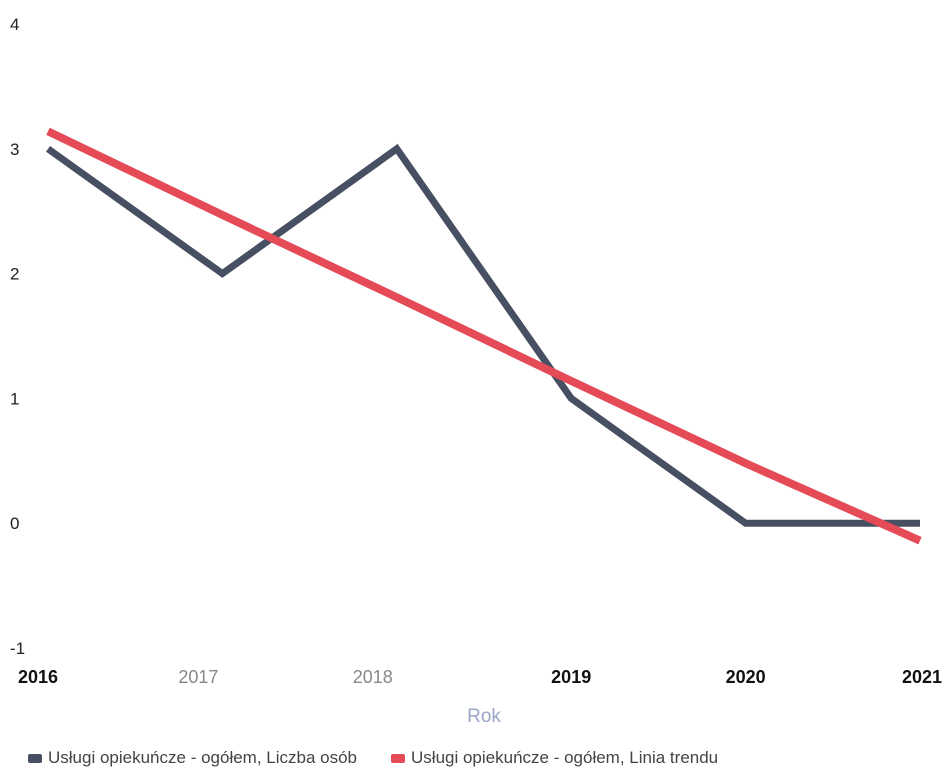 Image resolution: width=946 pixels, height=774 pixels. I want to click on y-axis-ticks: 4 3 2 1 0 -1, so click(17, 336).